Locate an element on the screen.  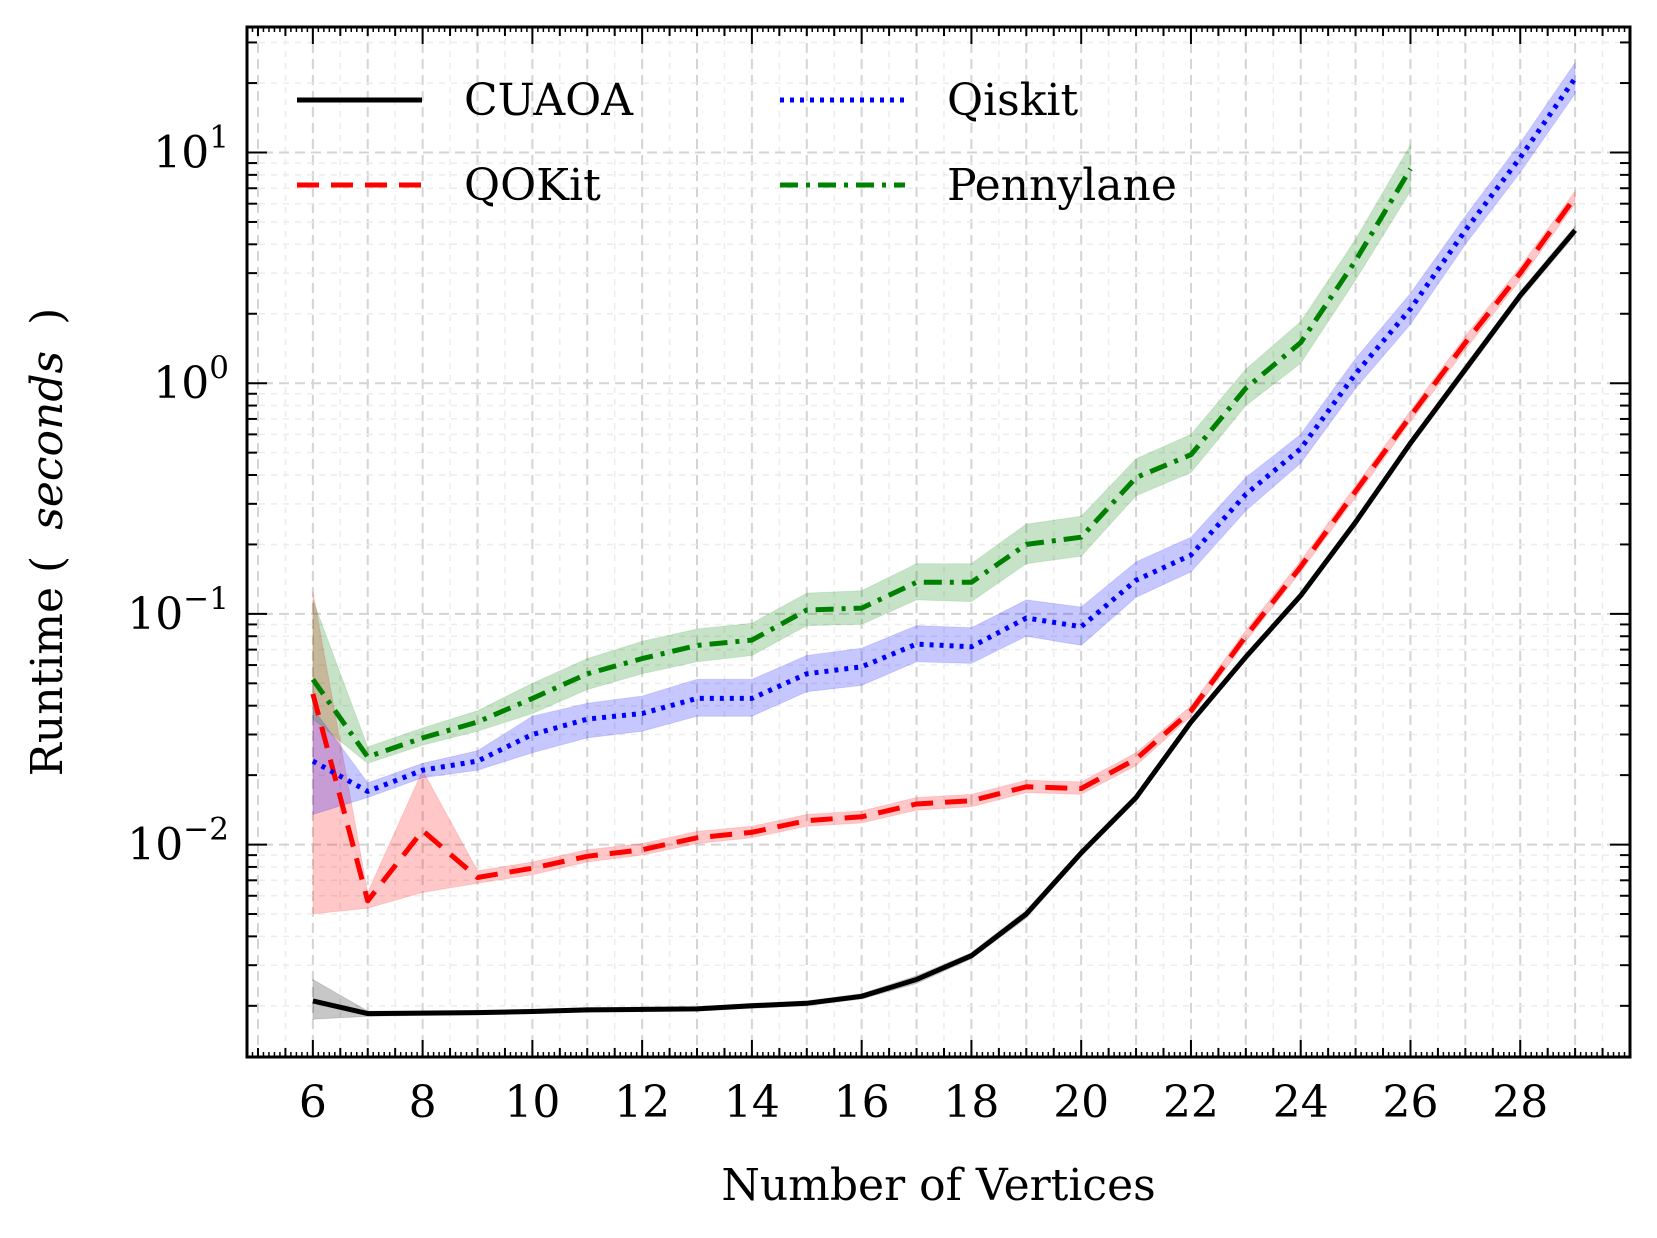
legend: CUAOA Qiskit QOKit Pennylane is located at coordinates (737, 143).